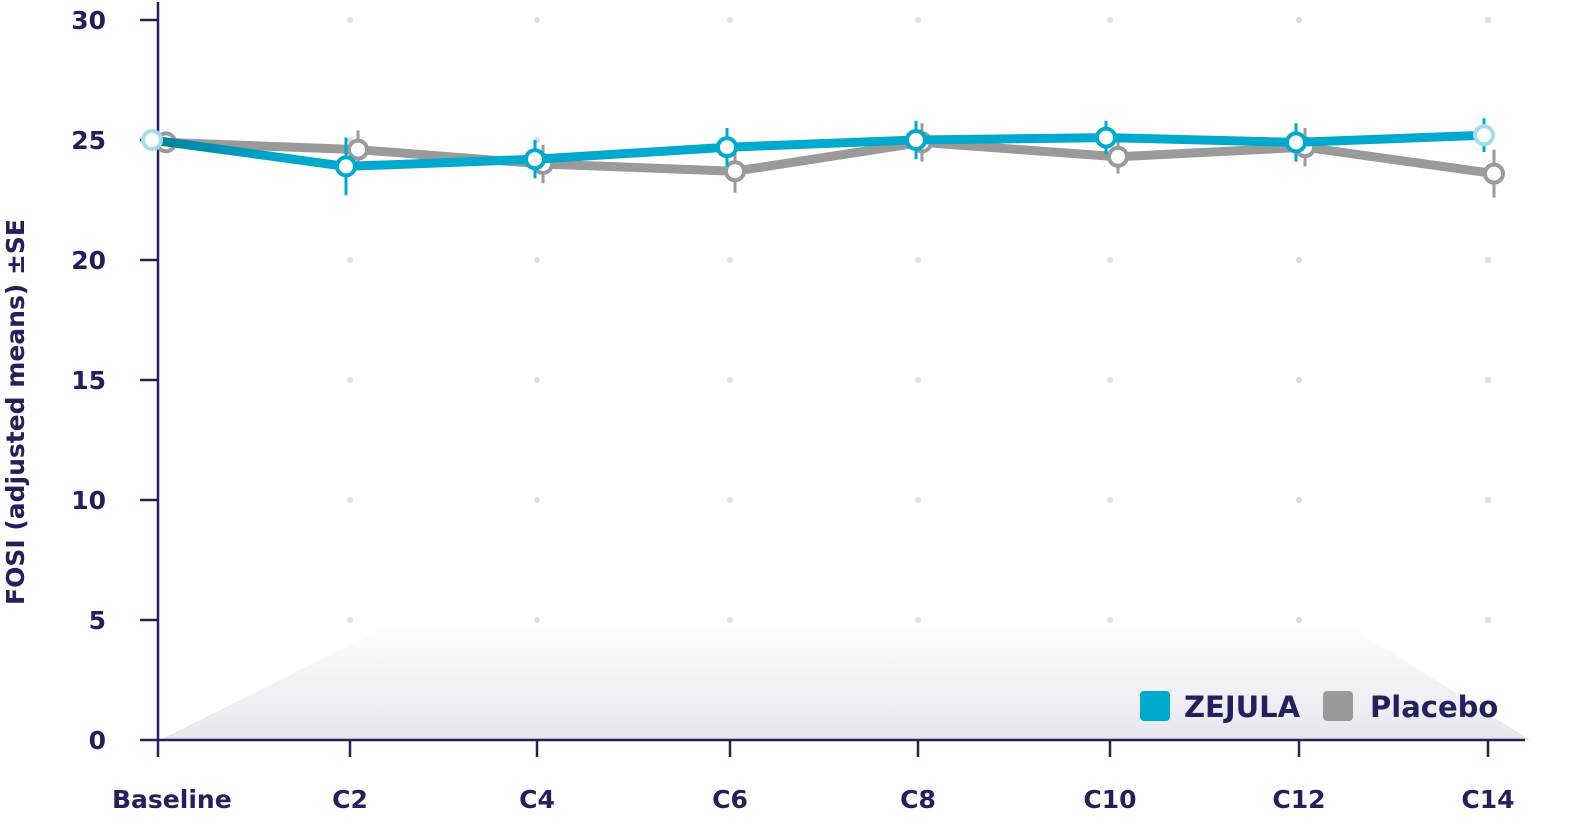 The height and width of the screenshot is (825, 1577). What do you see at coordinates (15, 412) in the screenshot?
I see `y-axis-title: FOSI (adjusted means) ±SE` at bounding box center [15, 412].